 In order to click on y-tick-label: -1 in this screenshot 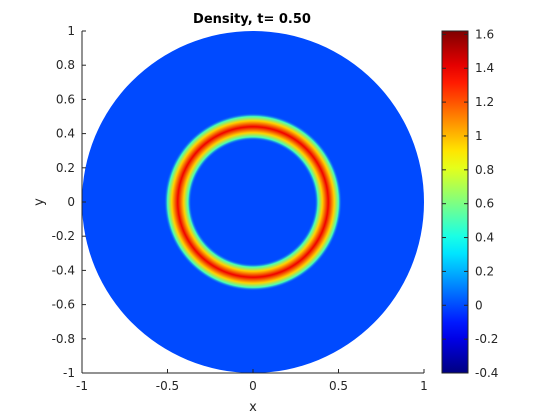, I will do `click(69, 373)`.